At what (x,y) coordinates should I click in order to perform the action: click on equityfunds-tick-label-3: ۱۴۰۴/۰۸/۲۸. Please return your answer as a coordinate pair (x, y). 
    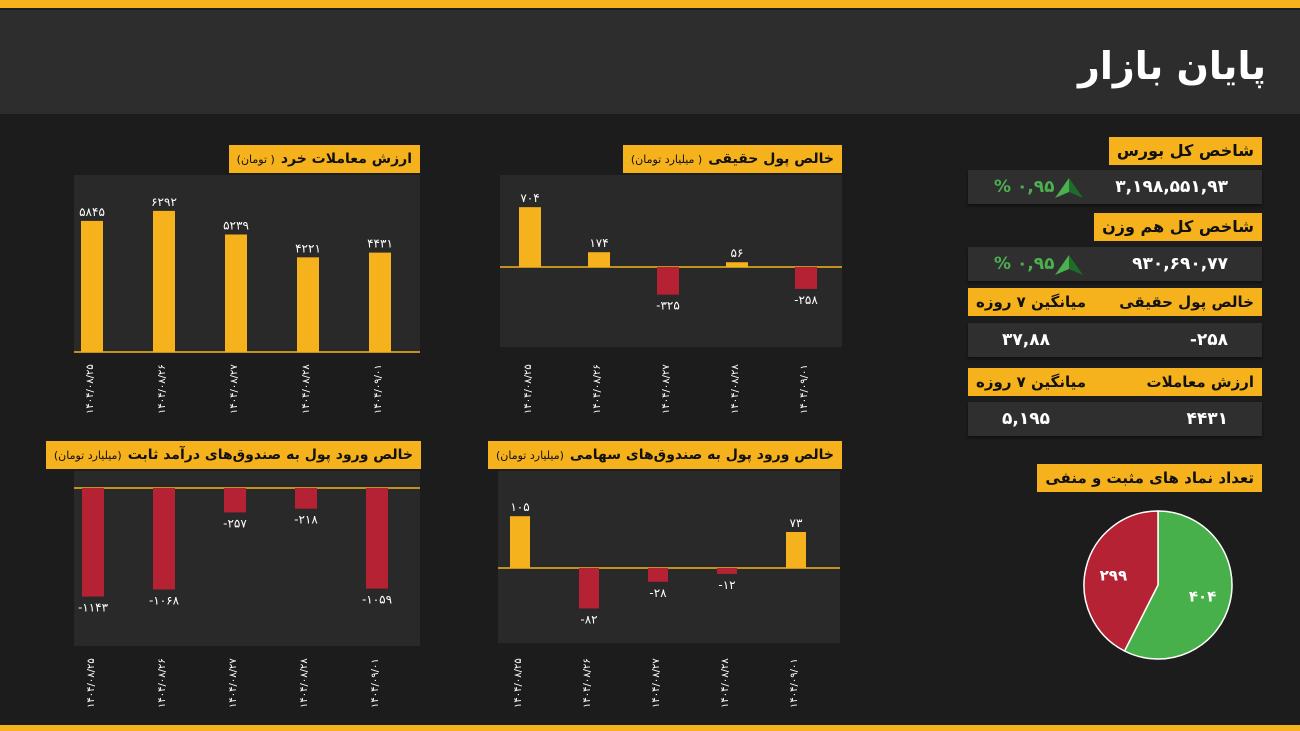
    Looking at the image, I should click on (725, 683).